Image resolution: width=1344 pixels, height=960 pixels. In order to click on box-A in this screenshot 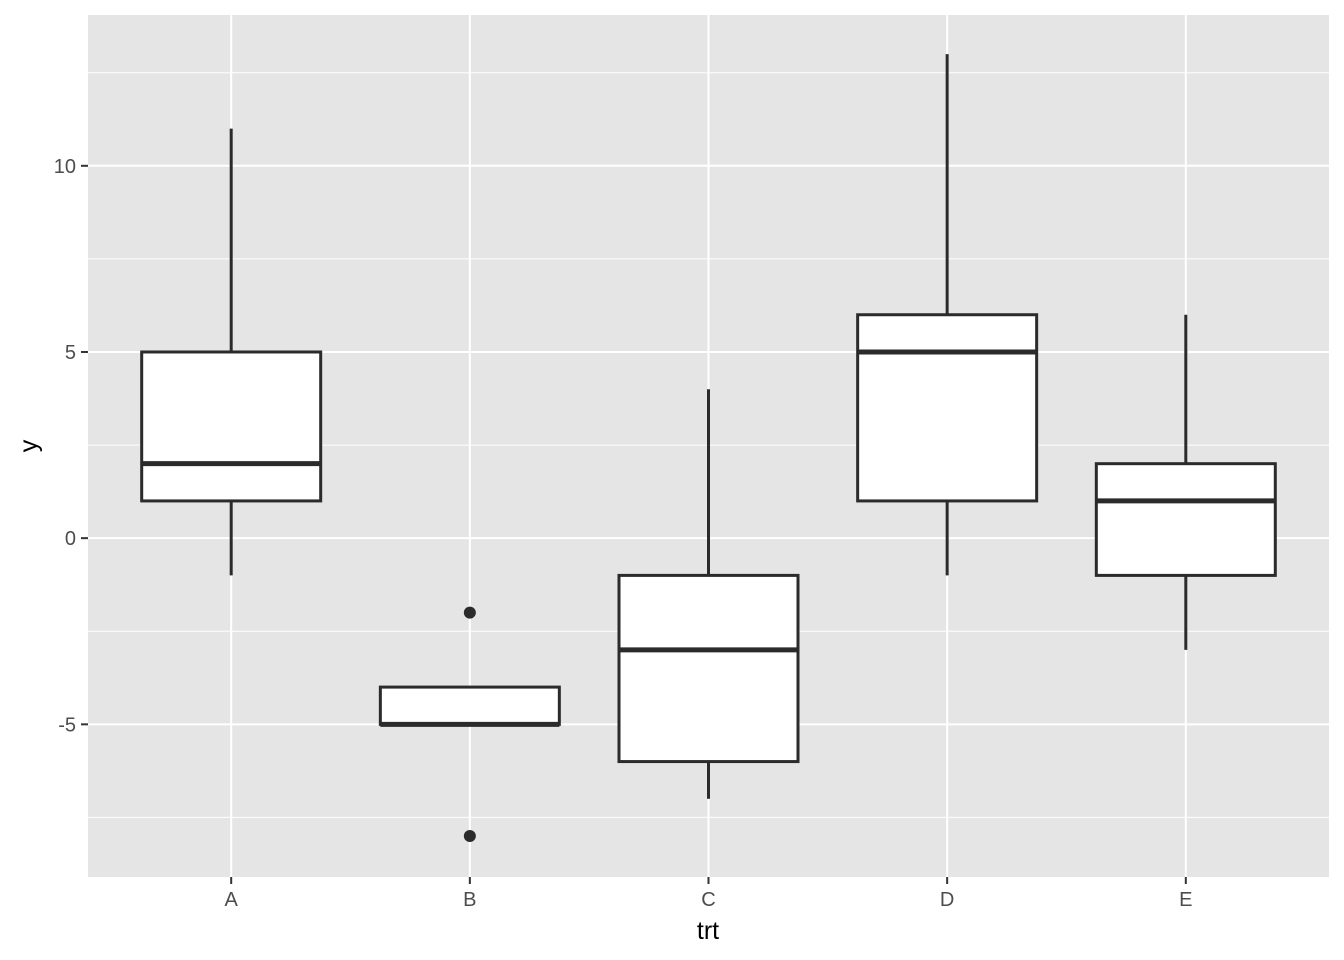, I will do `click(231, 352)`.